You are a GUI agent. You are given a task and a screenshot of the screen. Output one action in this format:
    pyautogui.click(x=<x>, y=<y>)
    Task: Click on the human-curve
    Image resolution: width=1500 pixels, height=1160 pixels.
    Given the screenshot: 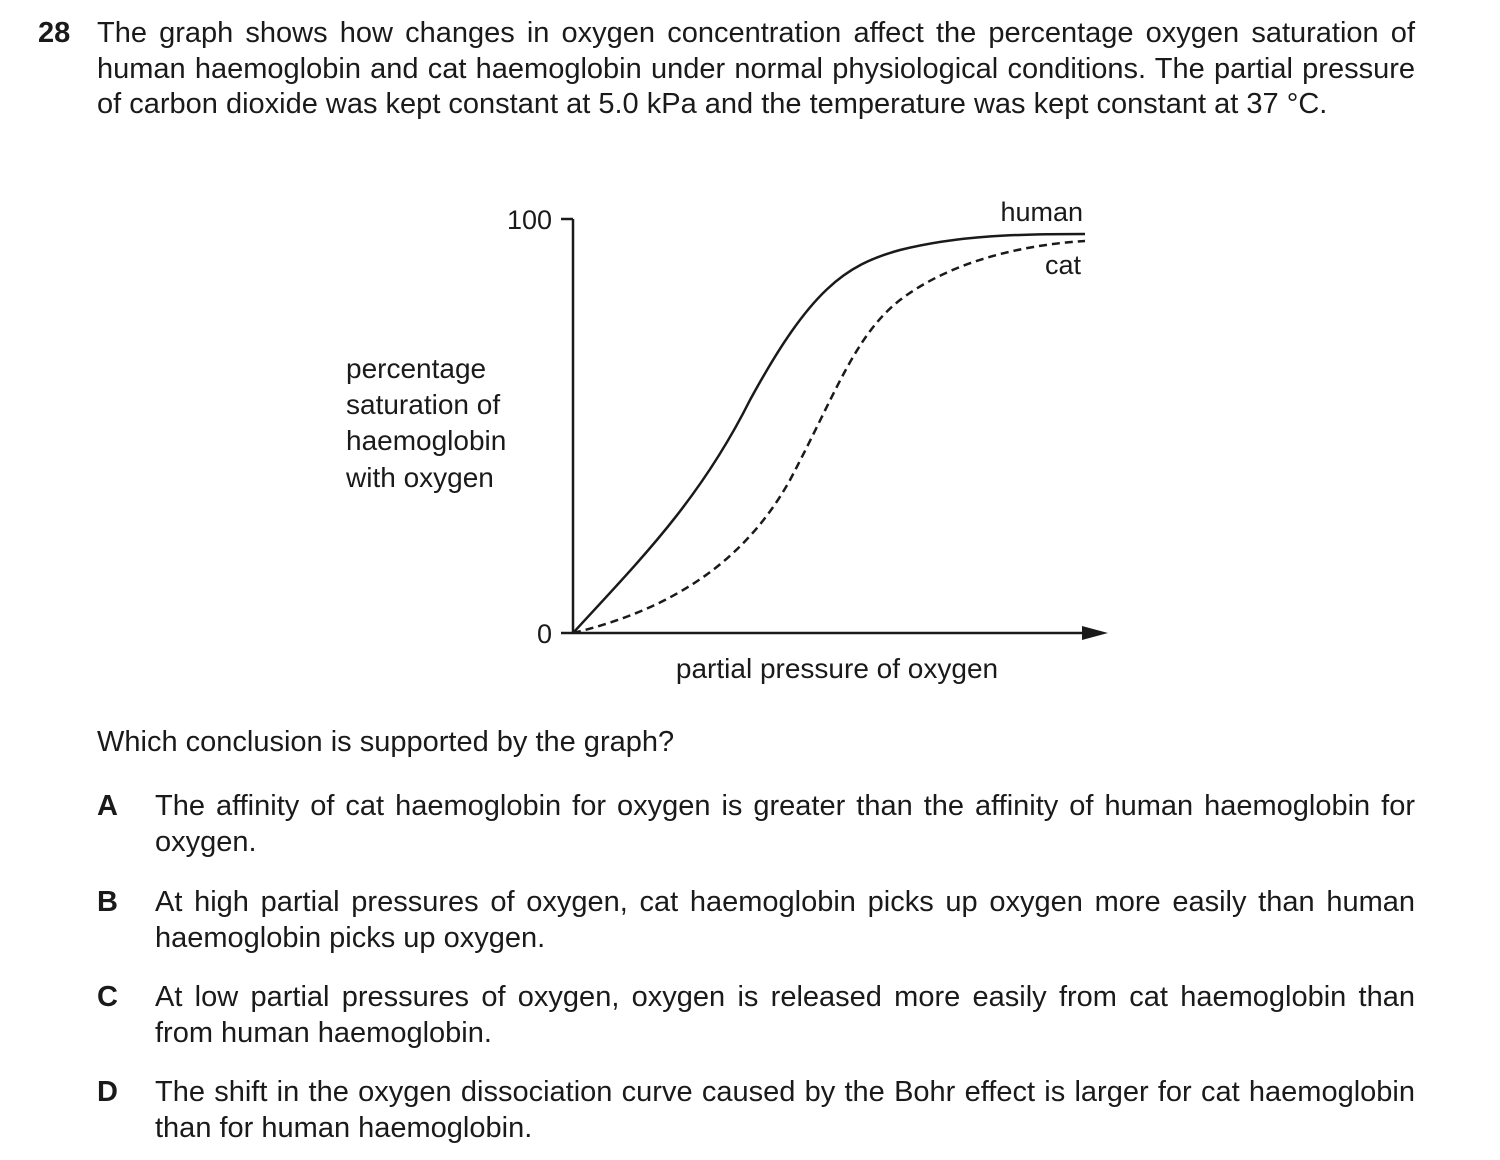 What is the action you would take?
    pyautogui.click(x=829, y=433)
    